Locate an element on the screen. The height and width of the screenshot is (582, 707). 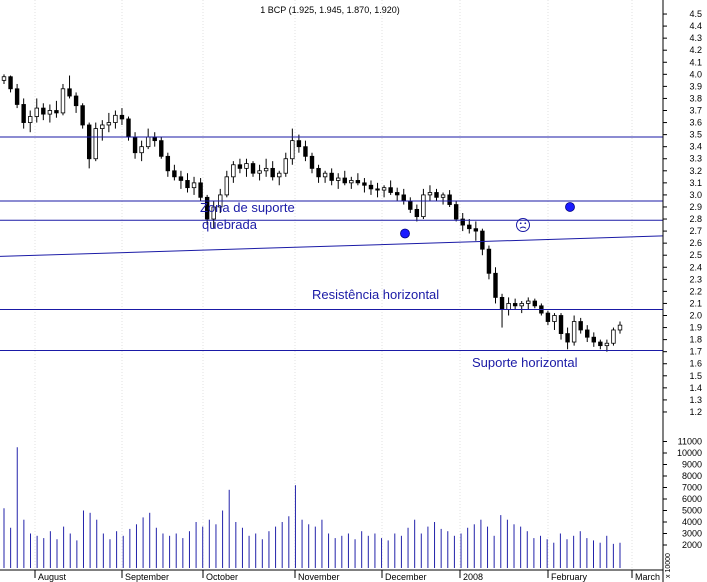
volume-tick-label: 6000 is located at coordinates (692, 499).